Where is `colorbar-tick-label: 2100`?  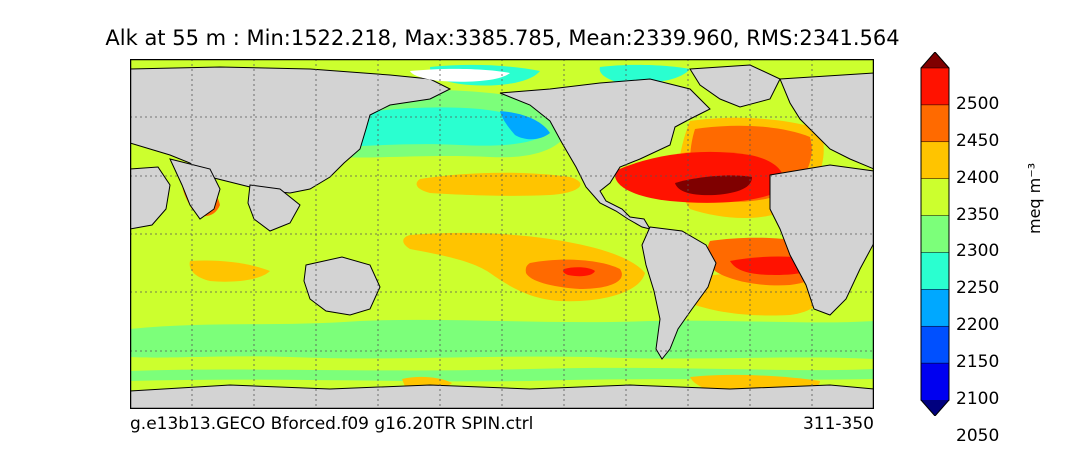 colorbar-tick-label: 2100 is located at coordinates (978, 399).